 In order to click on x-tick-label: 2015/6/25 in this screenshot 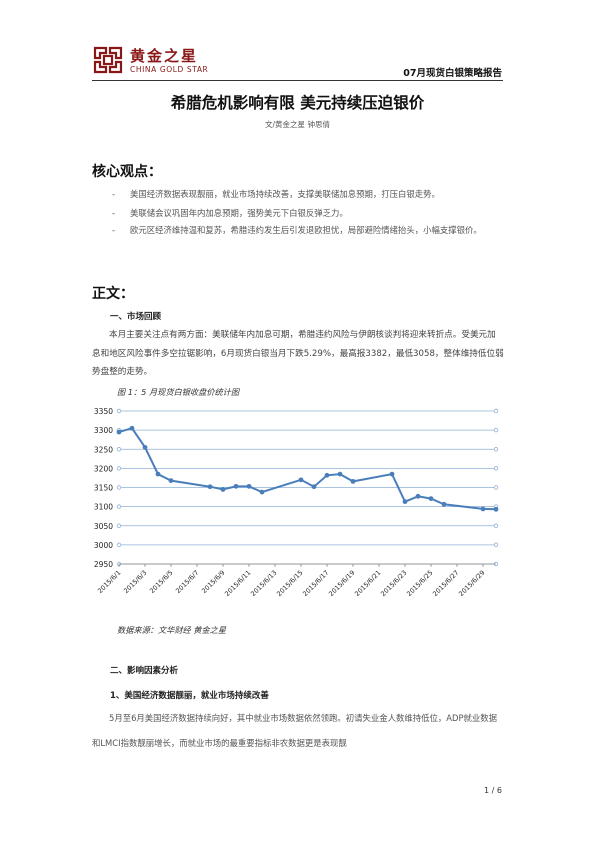, I will do `click(419, 583)`.